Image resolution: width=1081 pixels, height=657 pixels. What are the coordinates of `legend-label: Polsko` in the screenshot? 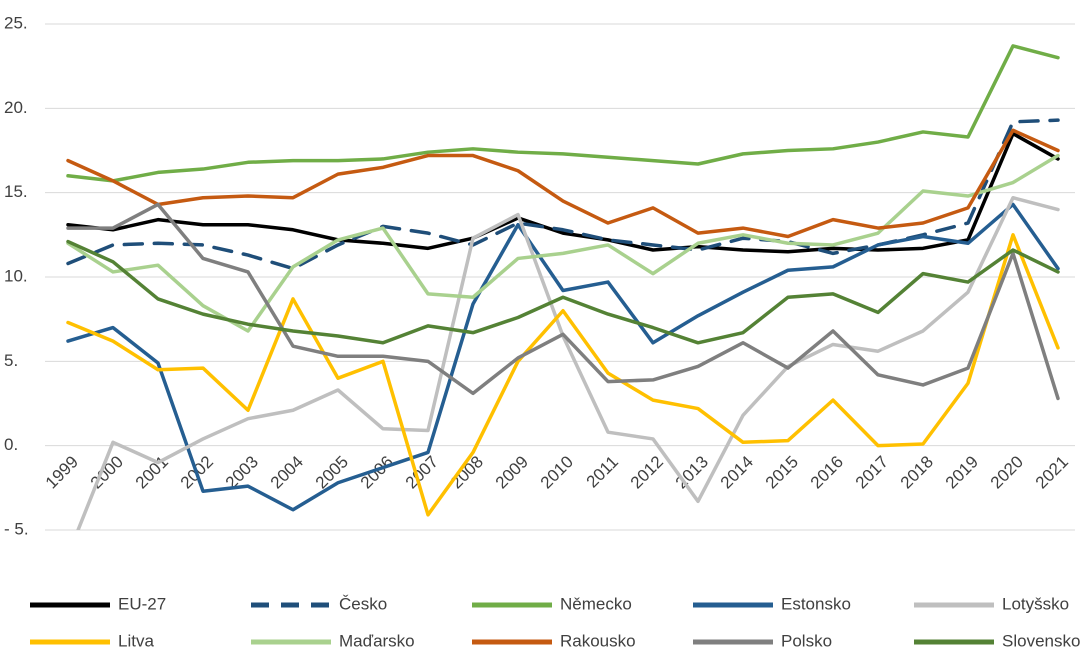 It's located at (806, 640).